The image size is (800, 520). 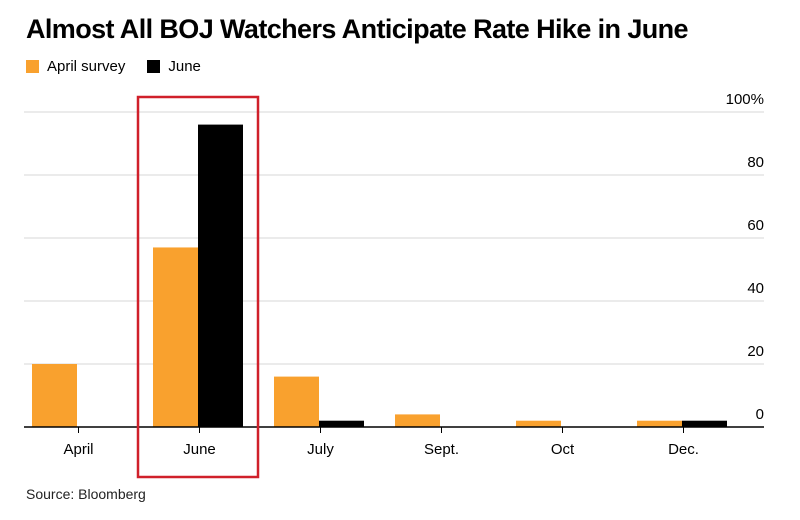 I want to click on bar-april-survey-june, so click(x=175, y=337).